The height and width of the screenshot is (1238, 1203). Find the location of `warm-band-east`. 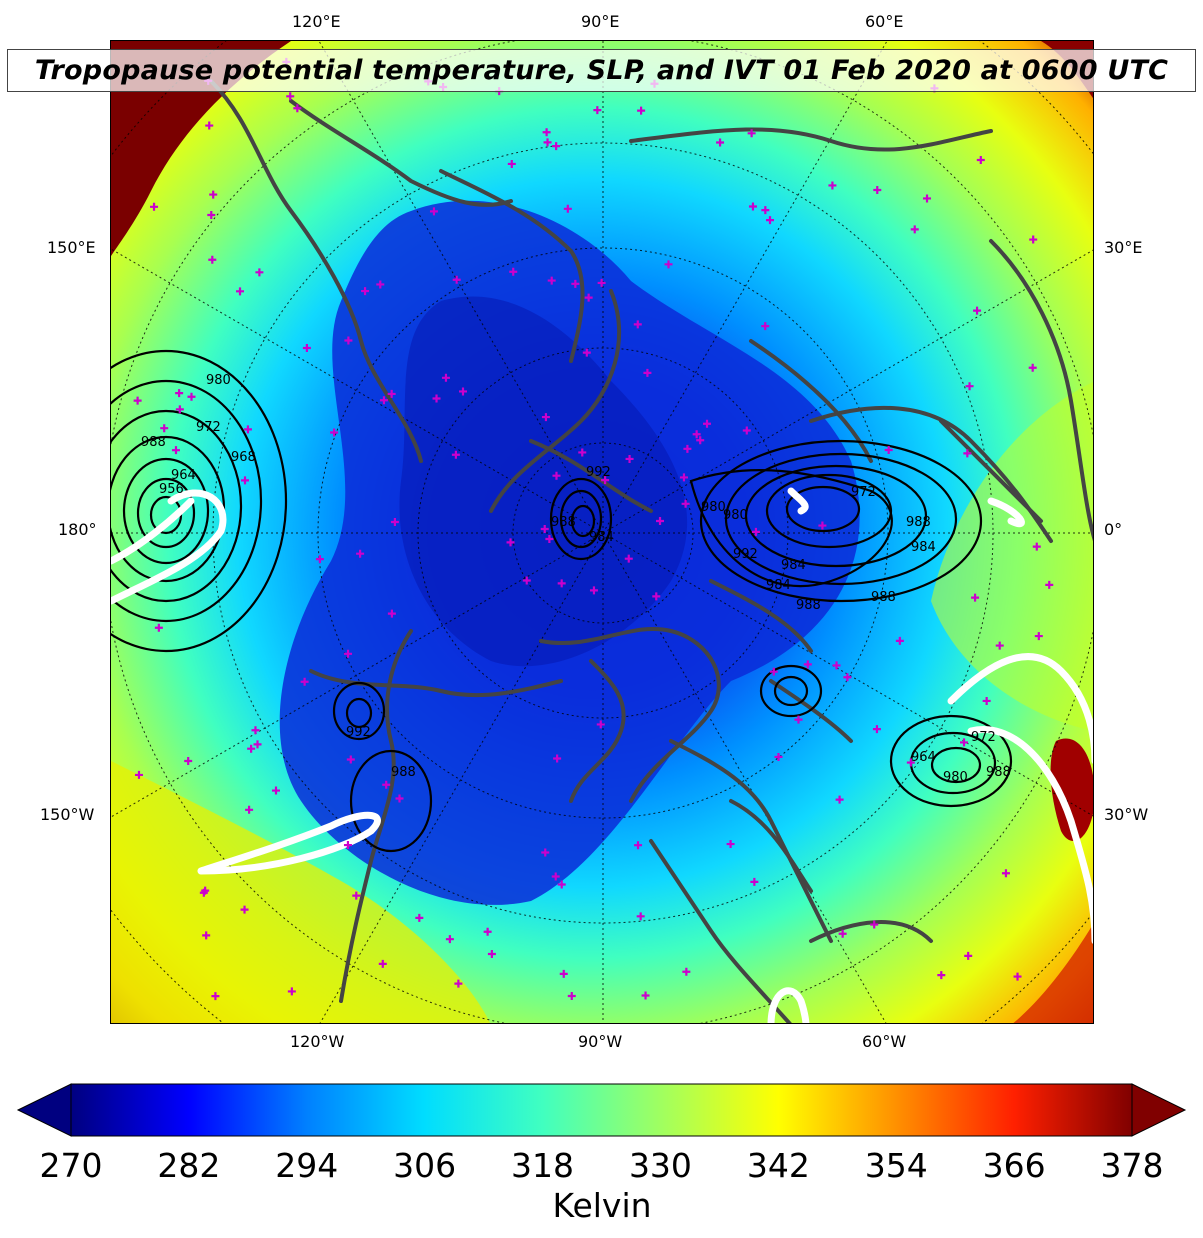

warm-band-east is located at coordinates (1012, 556).